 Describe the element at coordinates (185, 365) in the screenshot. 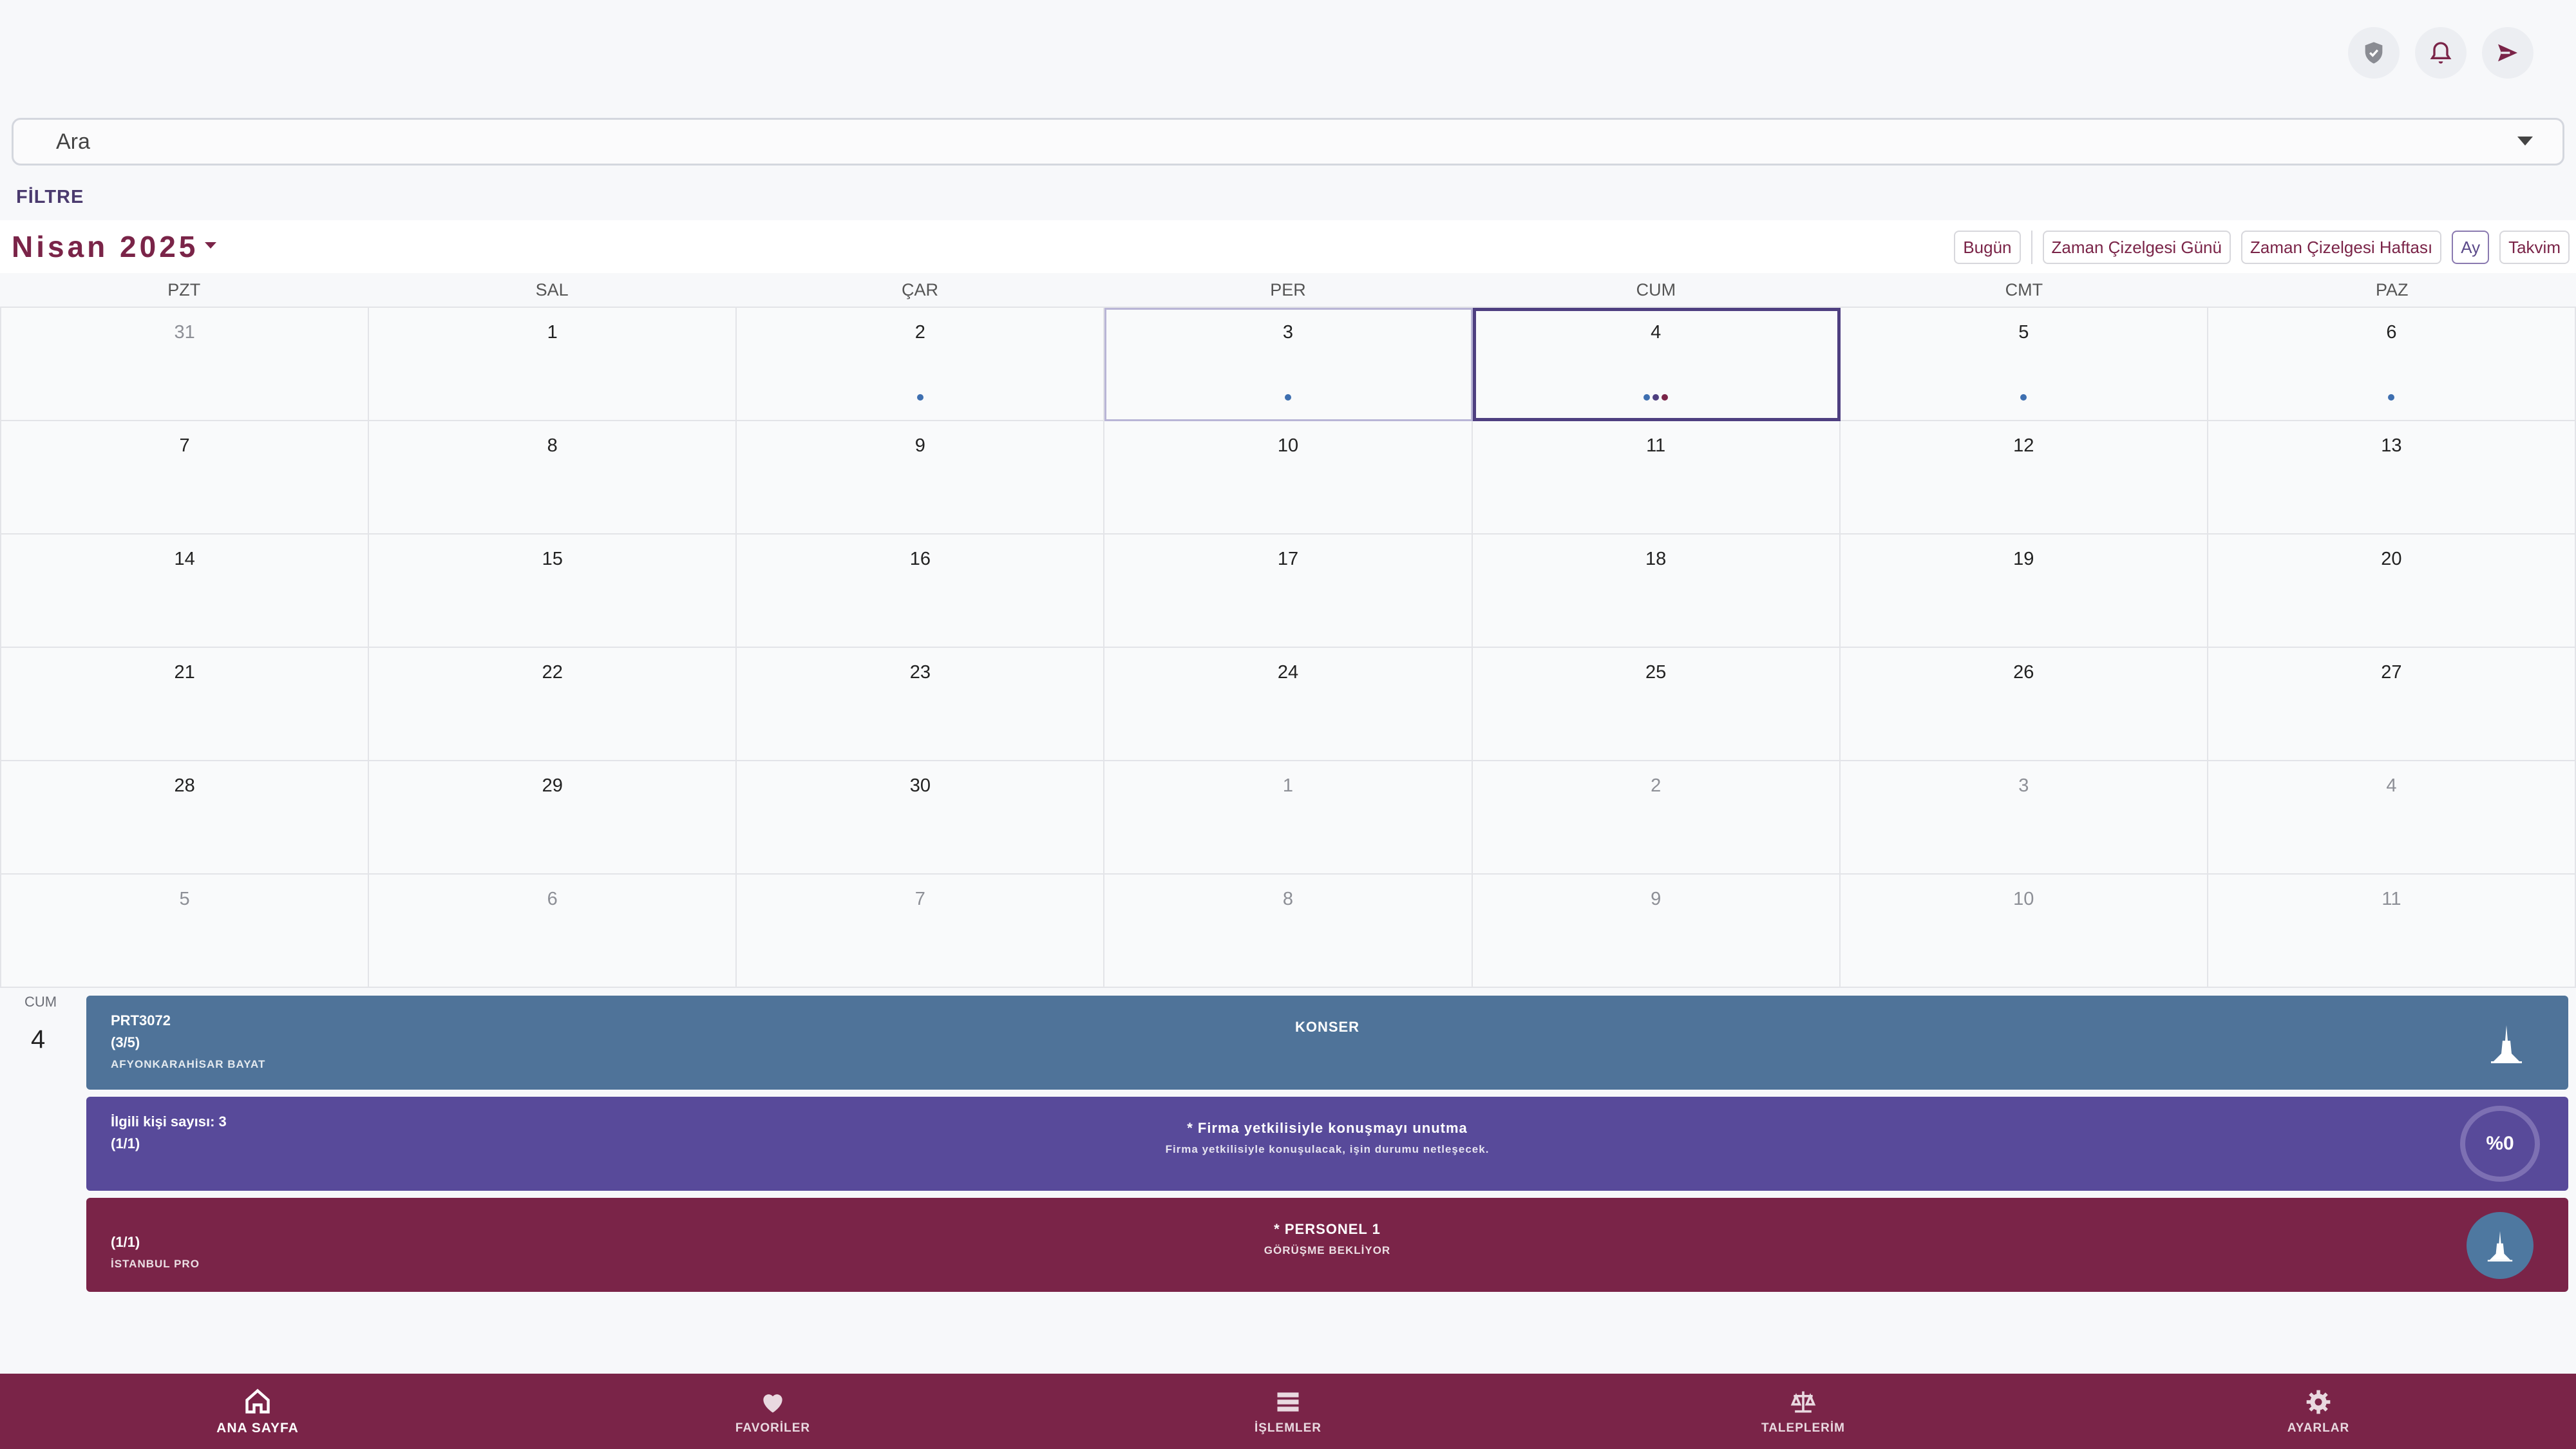

I see `day-cell: 31` at that location.